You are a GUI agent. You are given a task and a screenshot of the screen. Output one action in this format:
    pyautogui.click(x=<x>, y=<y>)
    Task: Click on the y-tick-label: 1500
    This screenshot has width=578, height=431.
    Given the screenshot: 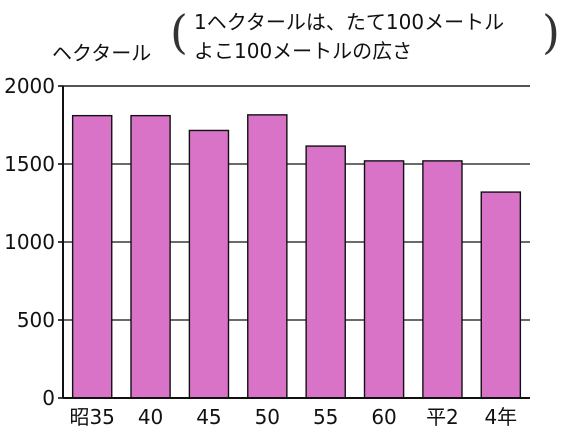 What is the action you would take?
    pyautogui.click(x=29, y=164)
    